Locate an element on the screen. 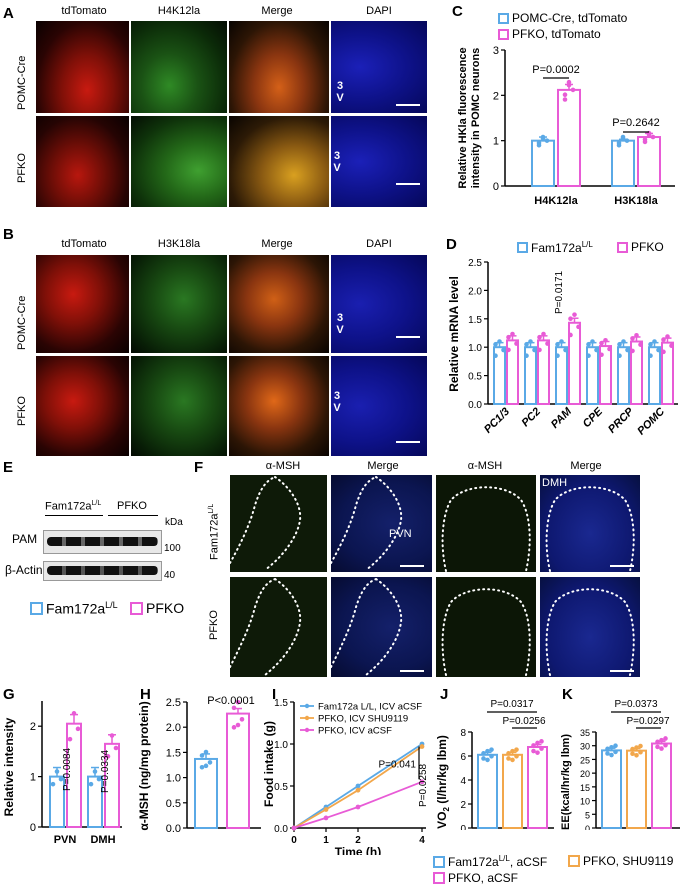 This screenshot has width=685, height=889. j-ytick-label-0: 0 is located at coordinates (463, 827).